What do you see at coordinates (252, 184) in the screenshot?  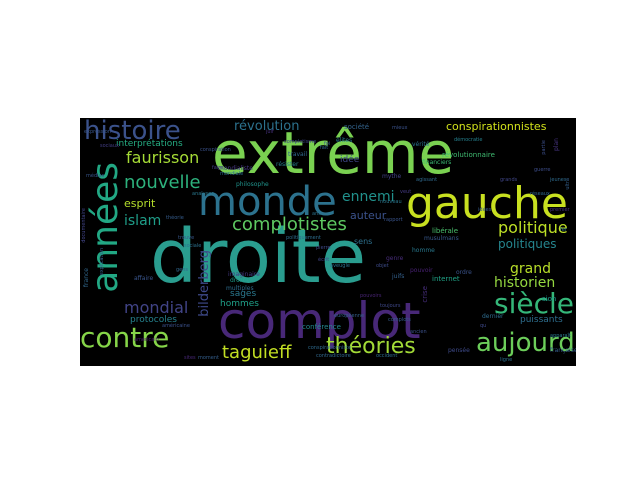 I see `cloud-word: philosophe` at bounding box center [252, 184].